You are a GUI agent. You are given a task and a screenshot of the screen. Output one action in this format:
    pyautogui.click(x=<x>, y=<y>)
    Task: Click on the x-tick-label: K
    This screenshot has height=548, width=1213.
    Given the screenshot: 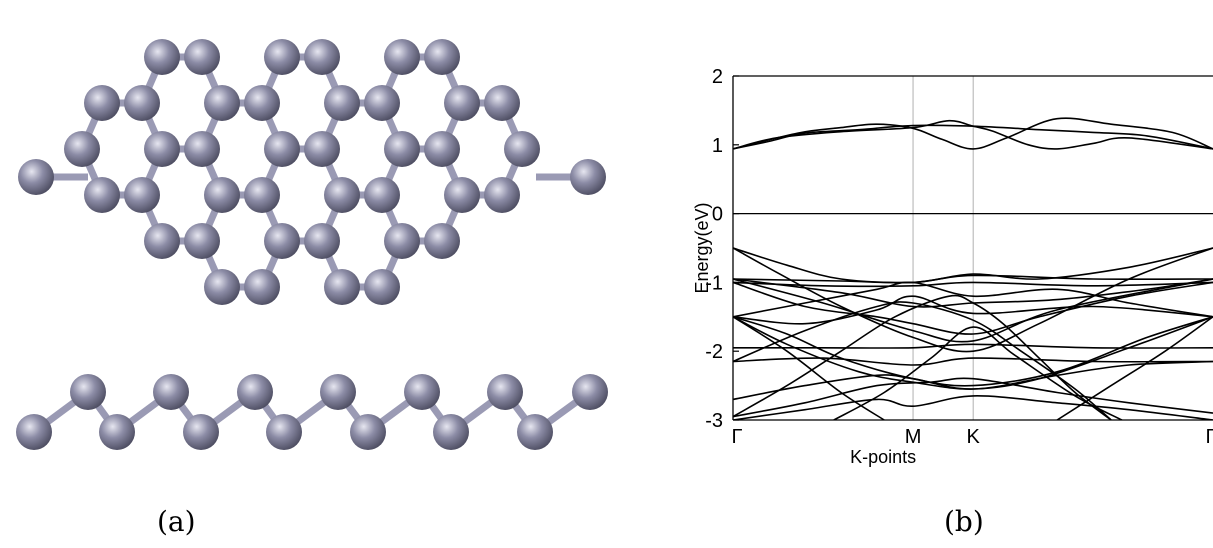 What is the action you would take?
    pyautogui.click(x=974, y=437)
    